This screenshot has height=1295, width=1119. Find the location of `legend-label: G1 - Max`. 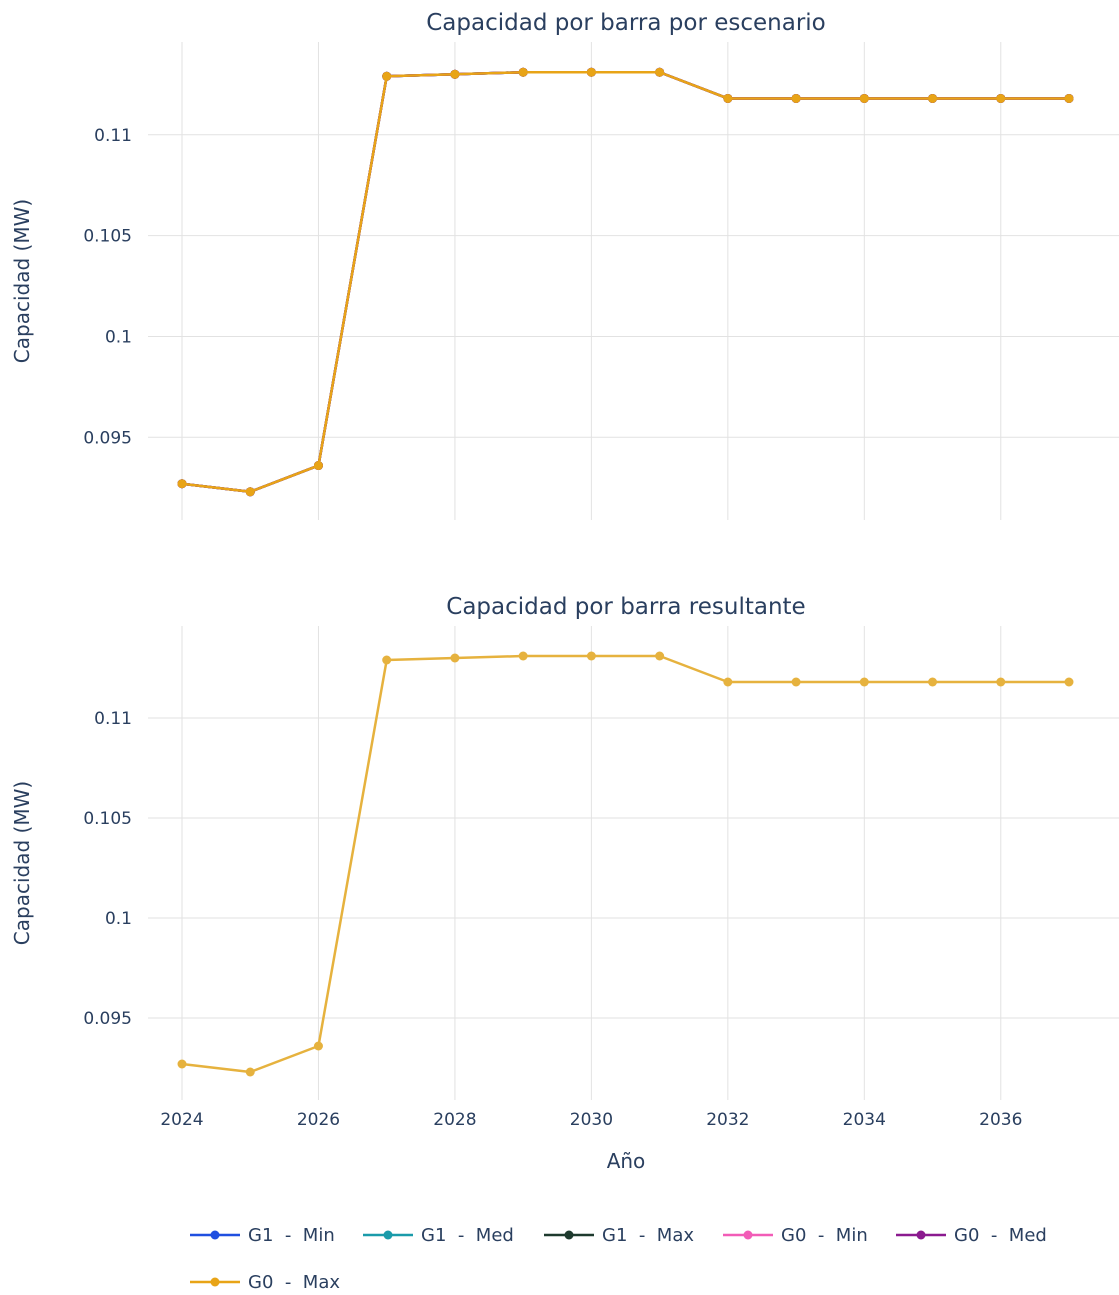

legend-label: G1 - Max is located at coordinates (648, 1235).